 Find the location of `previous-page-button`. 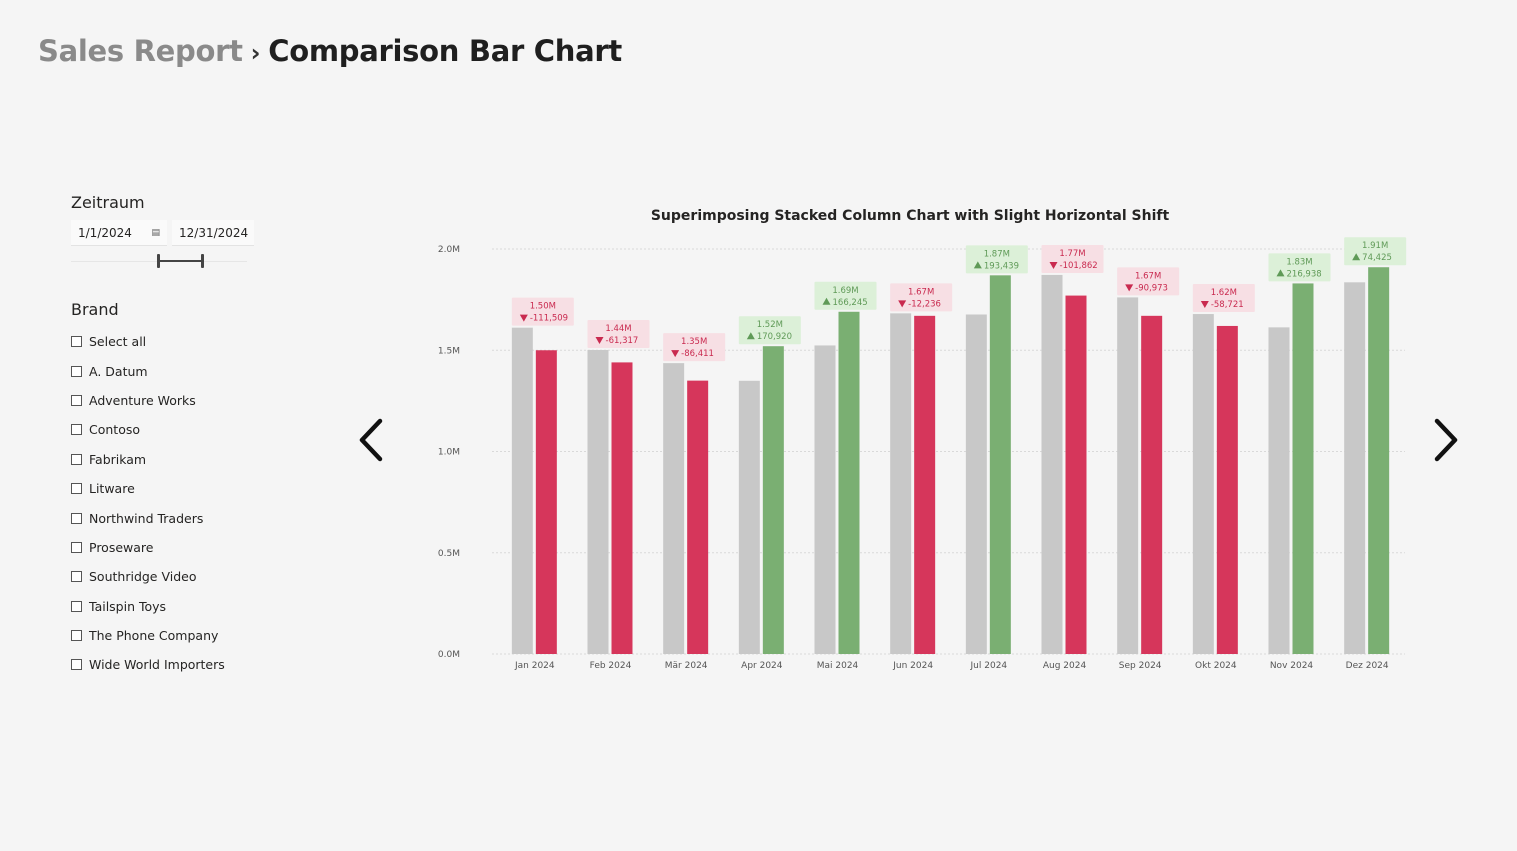

previous-page-button is located at coordinates (371, 440).